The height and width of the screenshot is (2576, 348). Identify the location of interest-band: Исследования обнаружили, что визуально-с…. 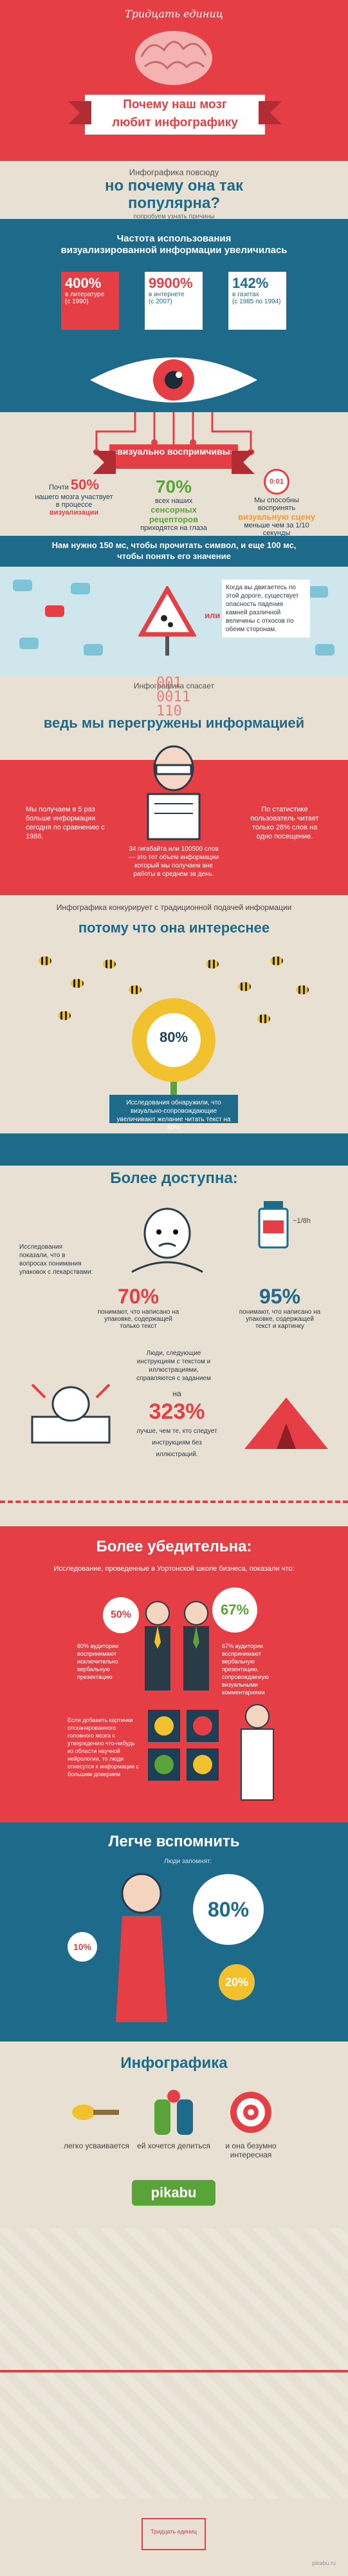
(173, 1113).